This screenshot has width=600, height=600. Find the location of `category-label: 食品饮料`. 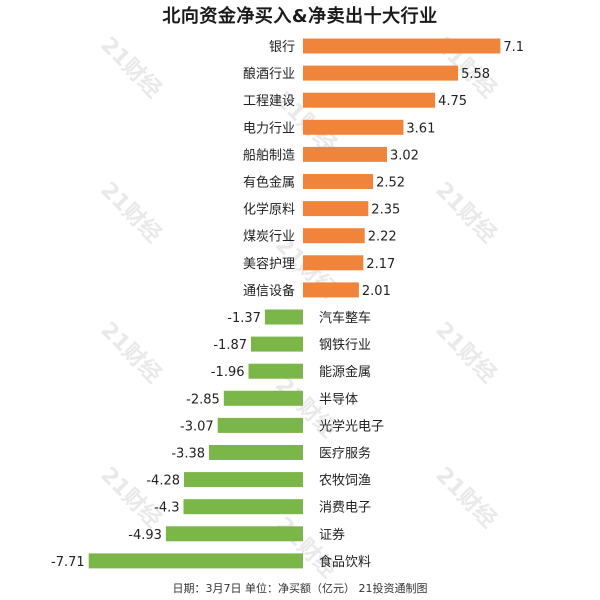

category-label: 食品饮料 is located at coordinates (345, 562).